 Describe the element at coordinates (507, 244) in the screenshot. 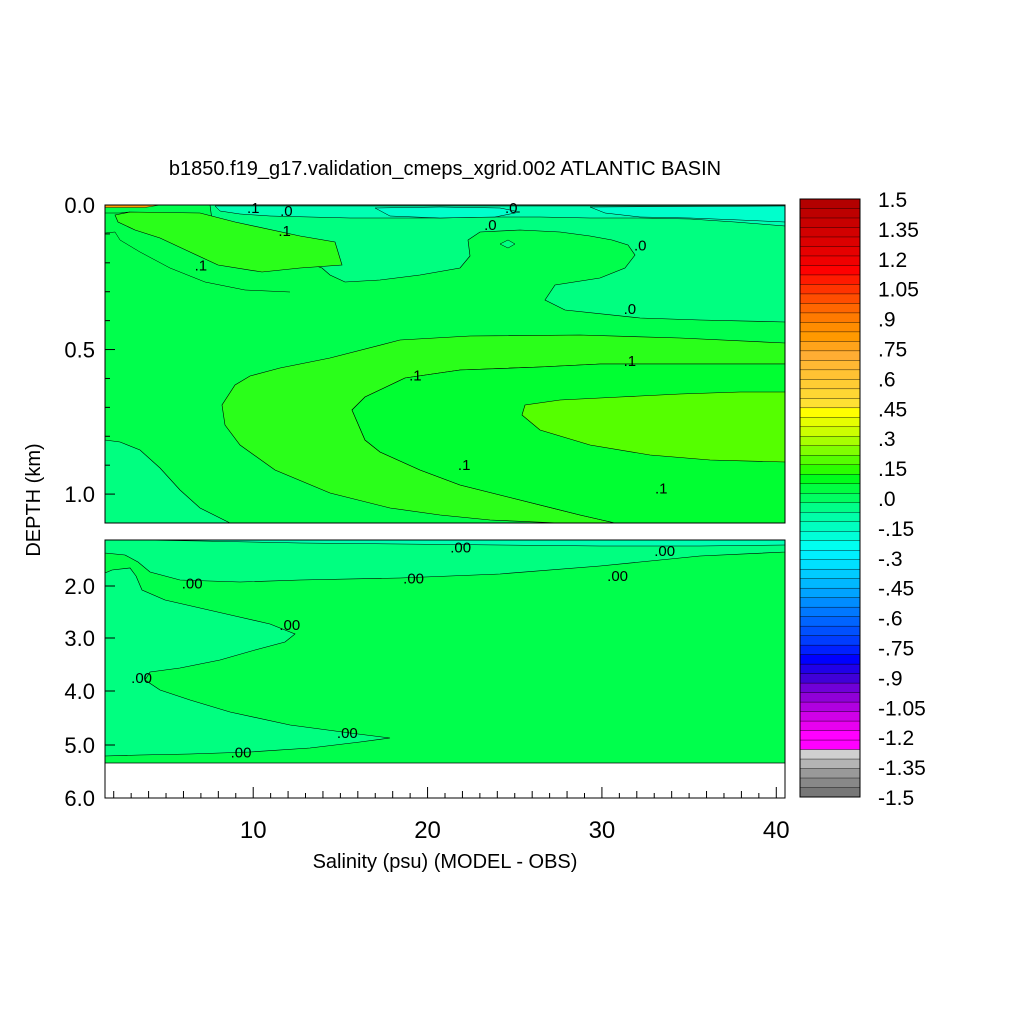

I see `upper-small-cell` at that location.